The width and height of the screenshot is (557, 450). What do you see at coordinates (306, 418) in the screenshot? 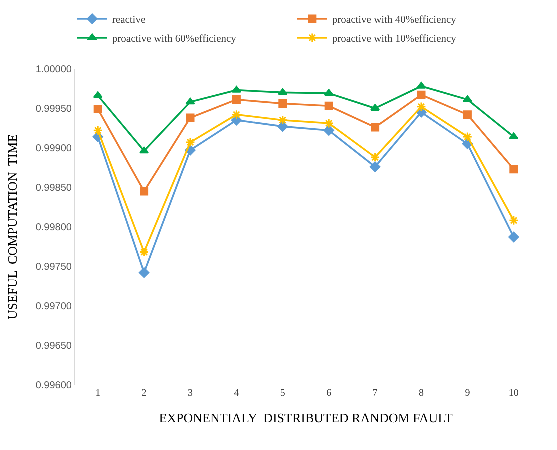
I see `x-axis-title: EXPONENTIALY DISTRIBUTED RANDOM FAULT` at bounding box center [306, 418].